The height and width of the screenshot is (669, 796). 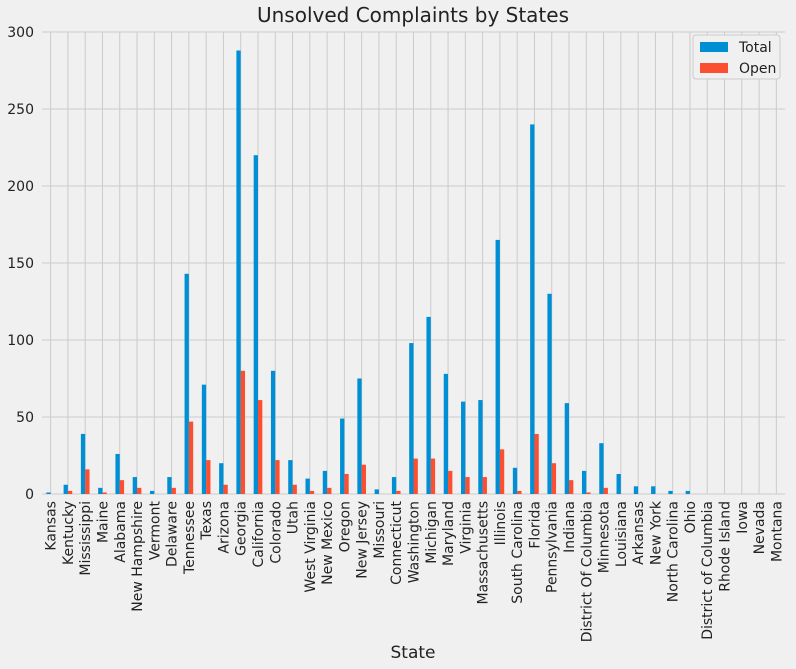 What do you see at coordinates (674, 551) in the screenshot?
I see `x-tick-label: North Carolina` at bounding box center [674, 551].